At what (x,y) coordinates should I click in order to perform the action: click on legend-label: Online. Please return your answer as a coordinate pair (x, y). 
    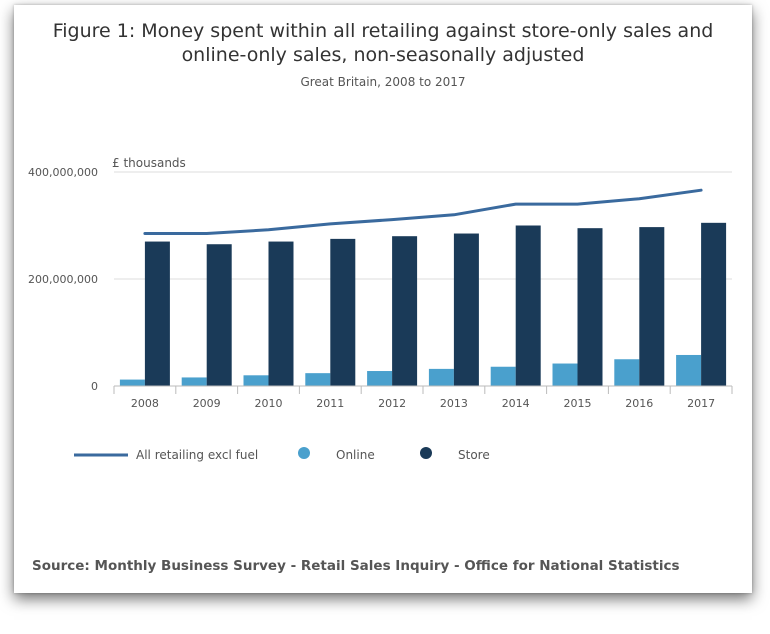
    Looking at the image, I should click on (355, 455).